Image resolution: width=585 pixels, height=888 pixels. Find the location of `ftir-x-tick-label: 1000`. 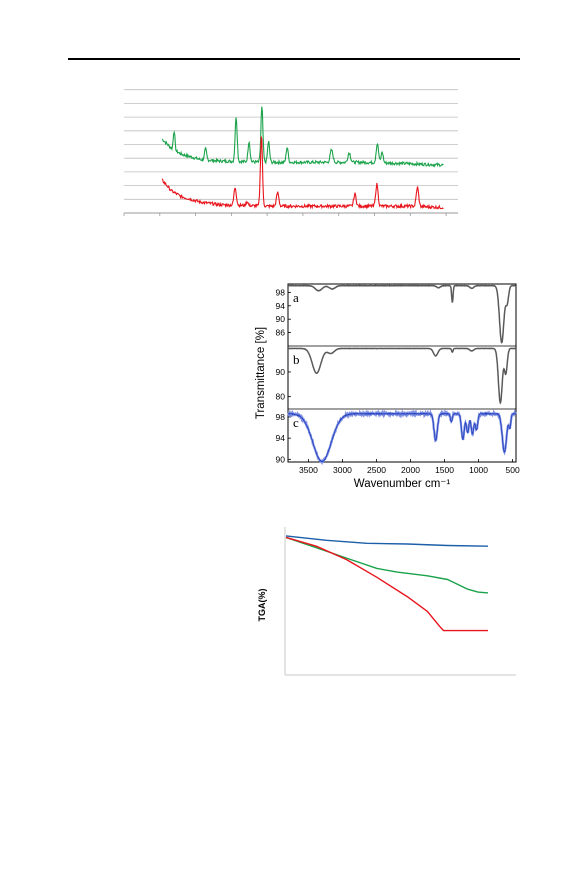

ftir-x-tick-label: 1000 is located at coordinates (478, 470).